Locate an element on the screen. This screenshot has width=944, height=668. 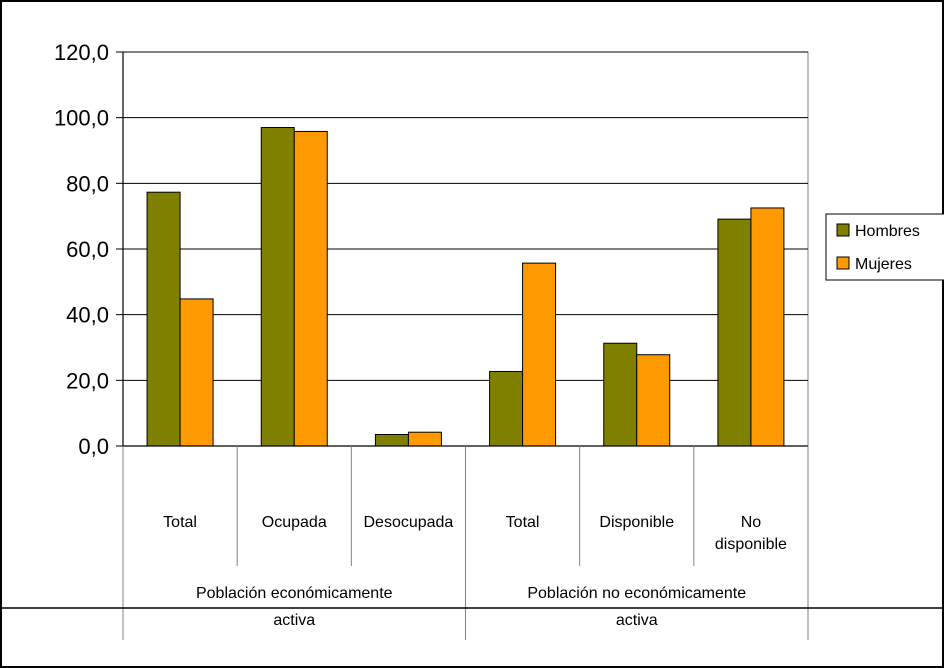
category-label: Desocupada is located at coordinates (408, 522).